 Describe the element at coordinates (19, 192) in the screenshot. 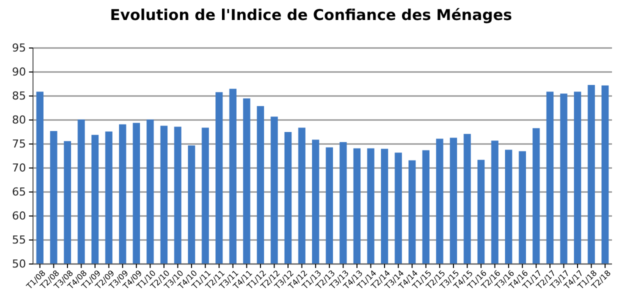

I see `y-tick-label: 65` at that location.